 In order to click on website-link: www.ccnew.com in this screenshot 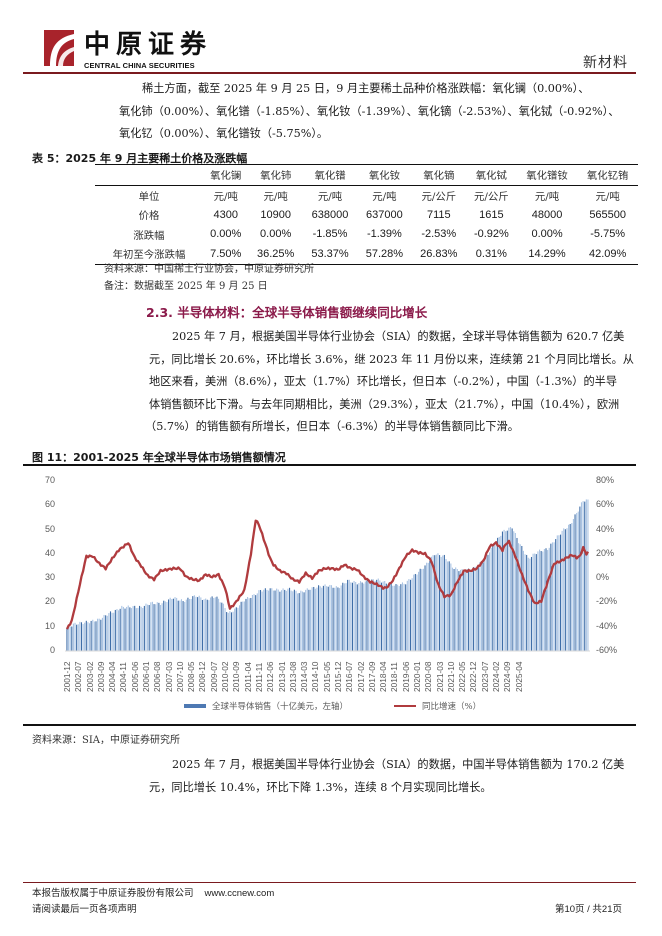, I will do `click(239, 893)`.